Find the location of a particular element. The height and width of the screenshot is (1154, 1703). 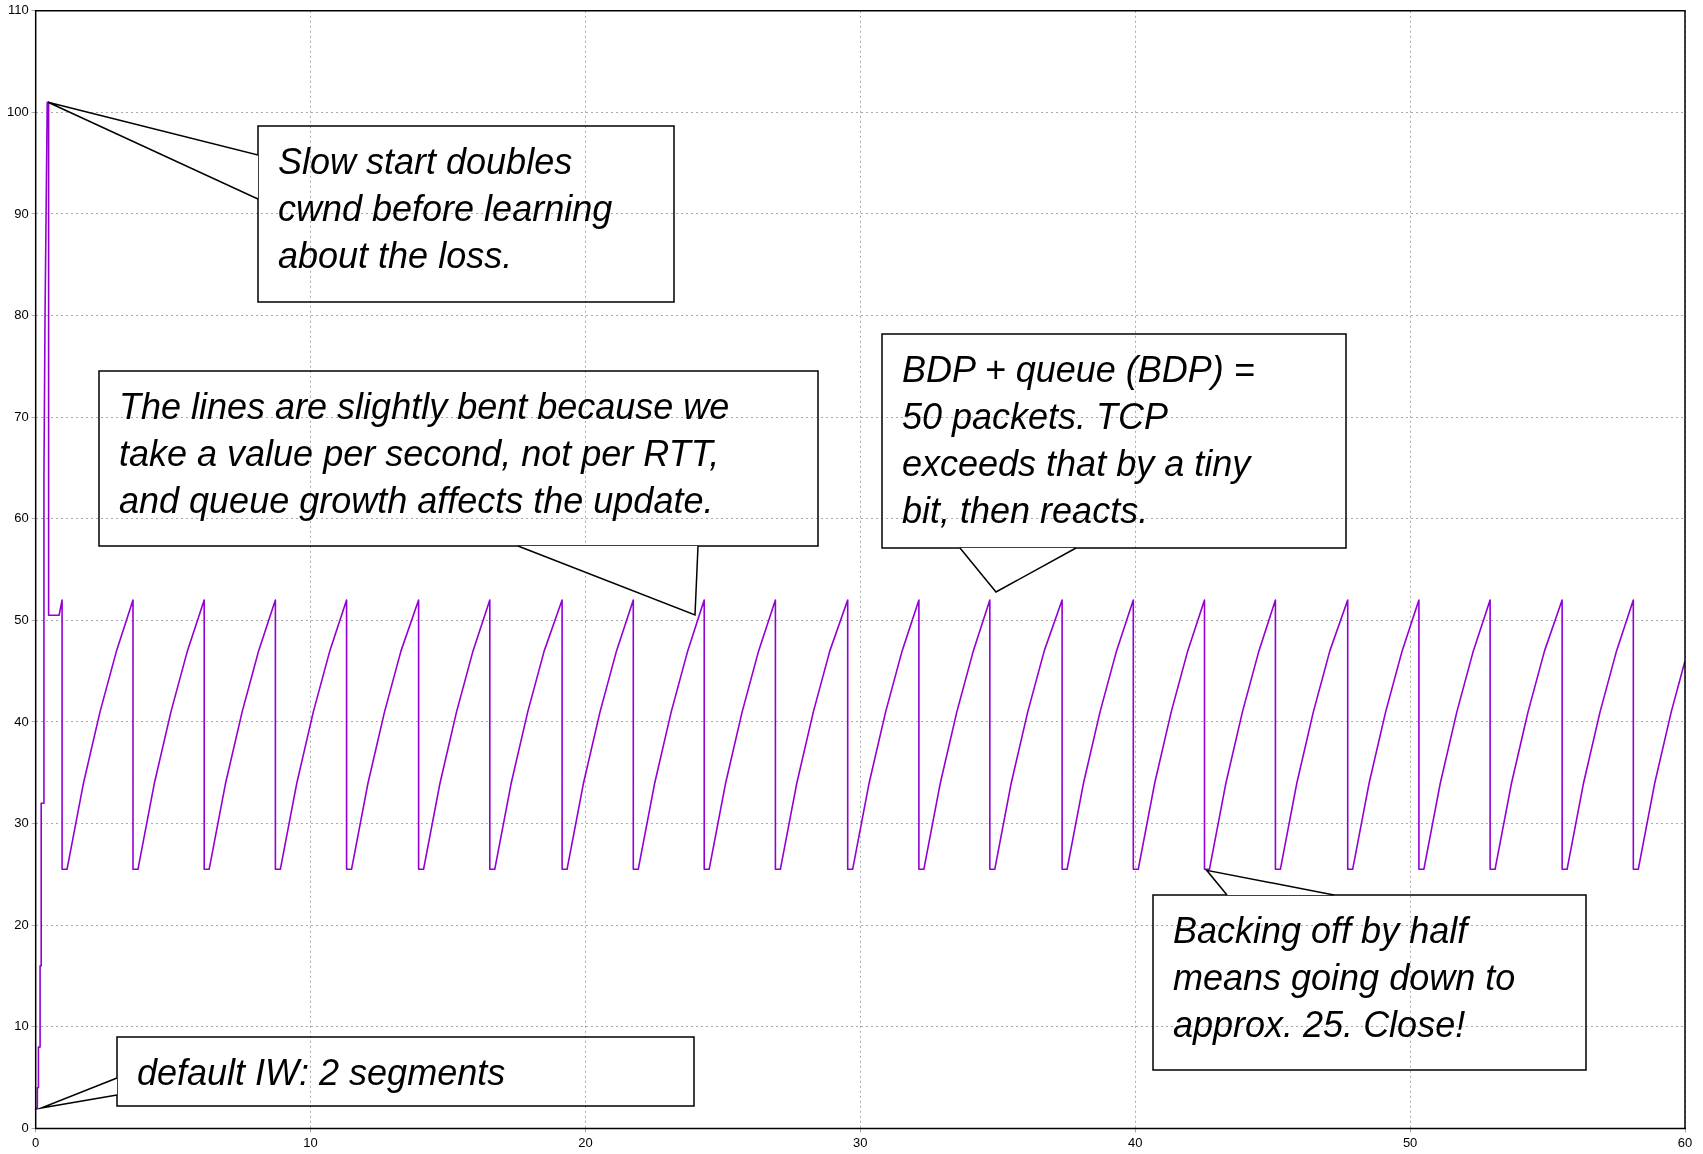

x-tick-label: 60 is located at coordinates (1685, 1142).